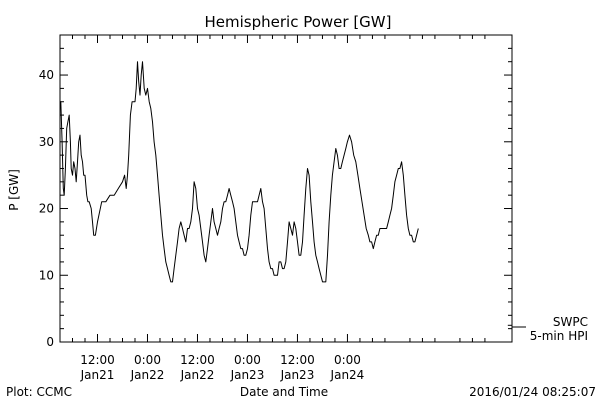 Image resolution: width=600 pixels, height=404 pixels. Describe the element at coordinates (14, 190) in the screenshot. I see `y-axis-label: P [GW]` at that location.